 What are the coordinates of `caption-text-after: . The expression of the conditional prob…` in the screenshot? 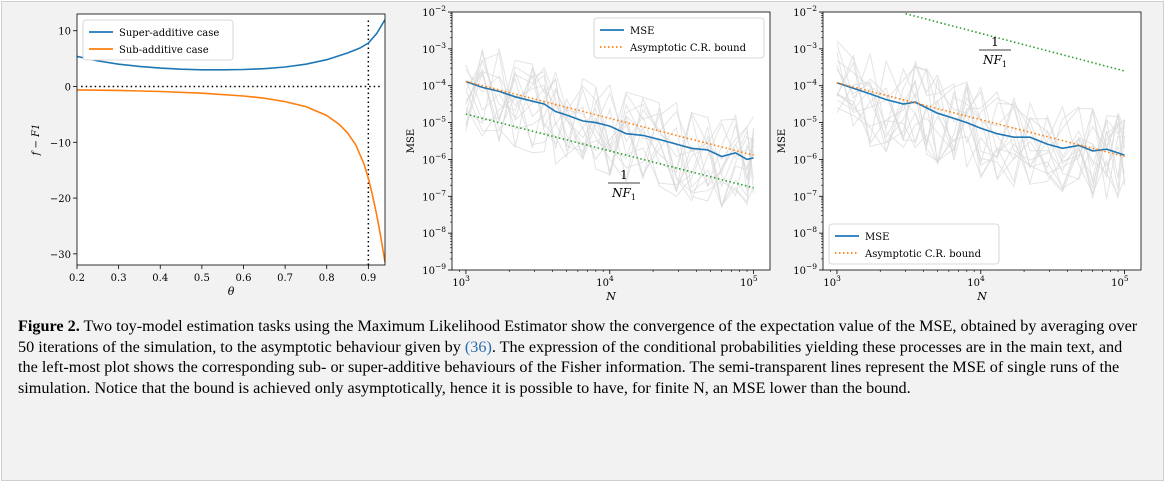 It's located at (570, 367).